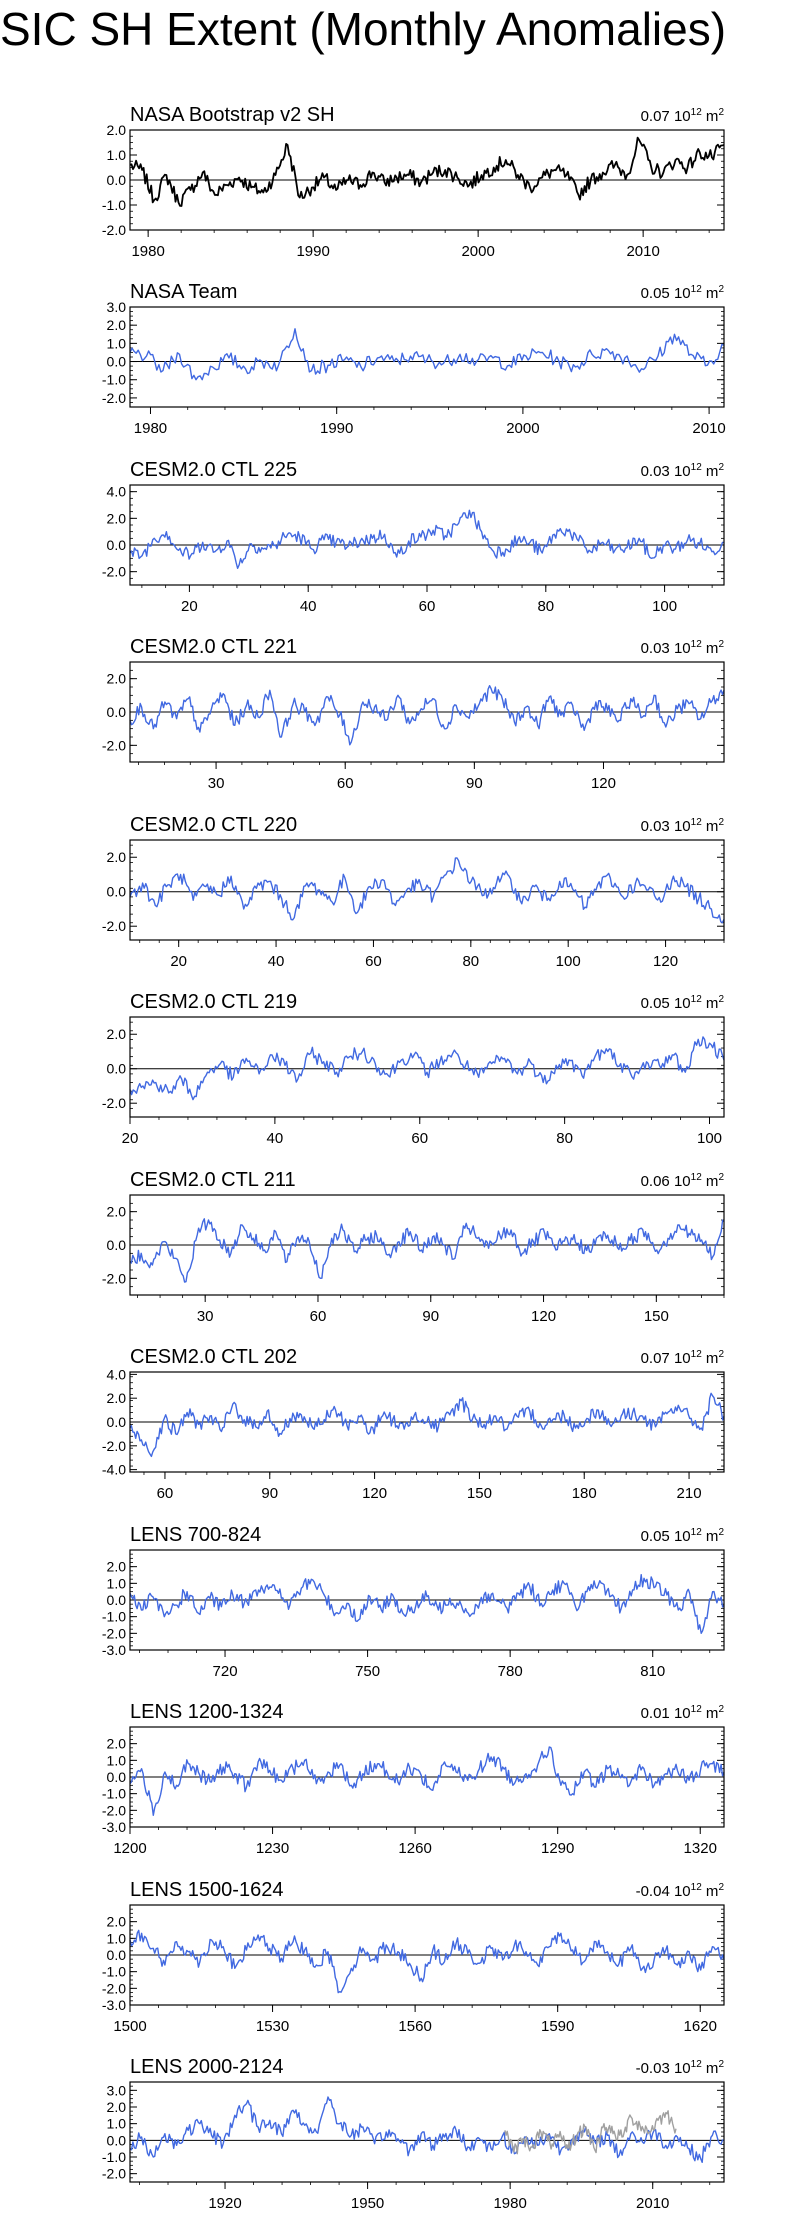 Image resolution: width=794 pixels, height=2222 pixels. What do you see at coordinates (206, 2067) in the screenshot?
I see `panel-title: LENS 2000-2124` at bounding box center [206, 2067].